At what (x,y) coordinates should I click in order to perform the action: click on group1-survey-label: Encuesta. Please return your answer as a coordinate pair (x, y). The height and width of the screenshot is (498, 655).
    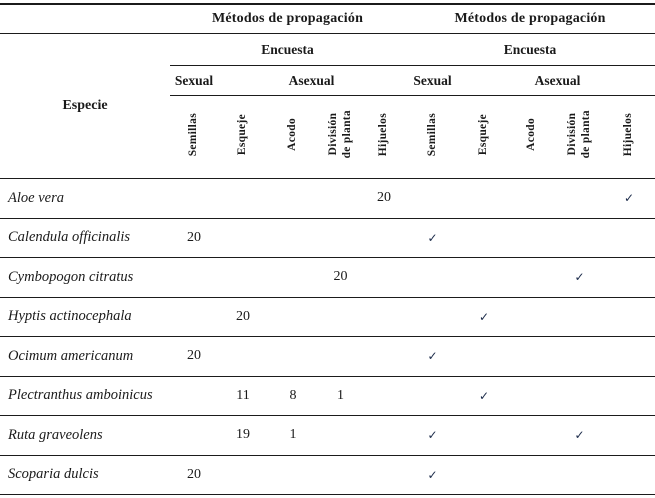
    Looking at the image, I should click on (288, 49).